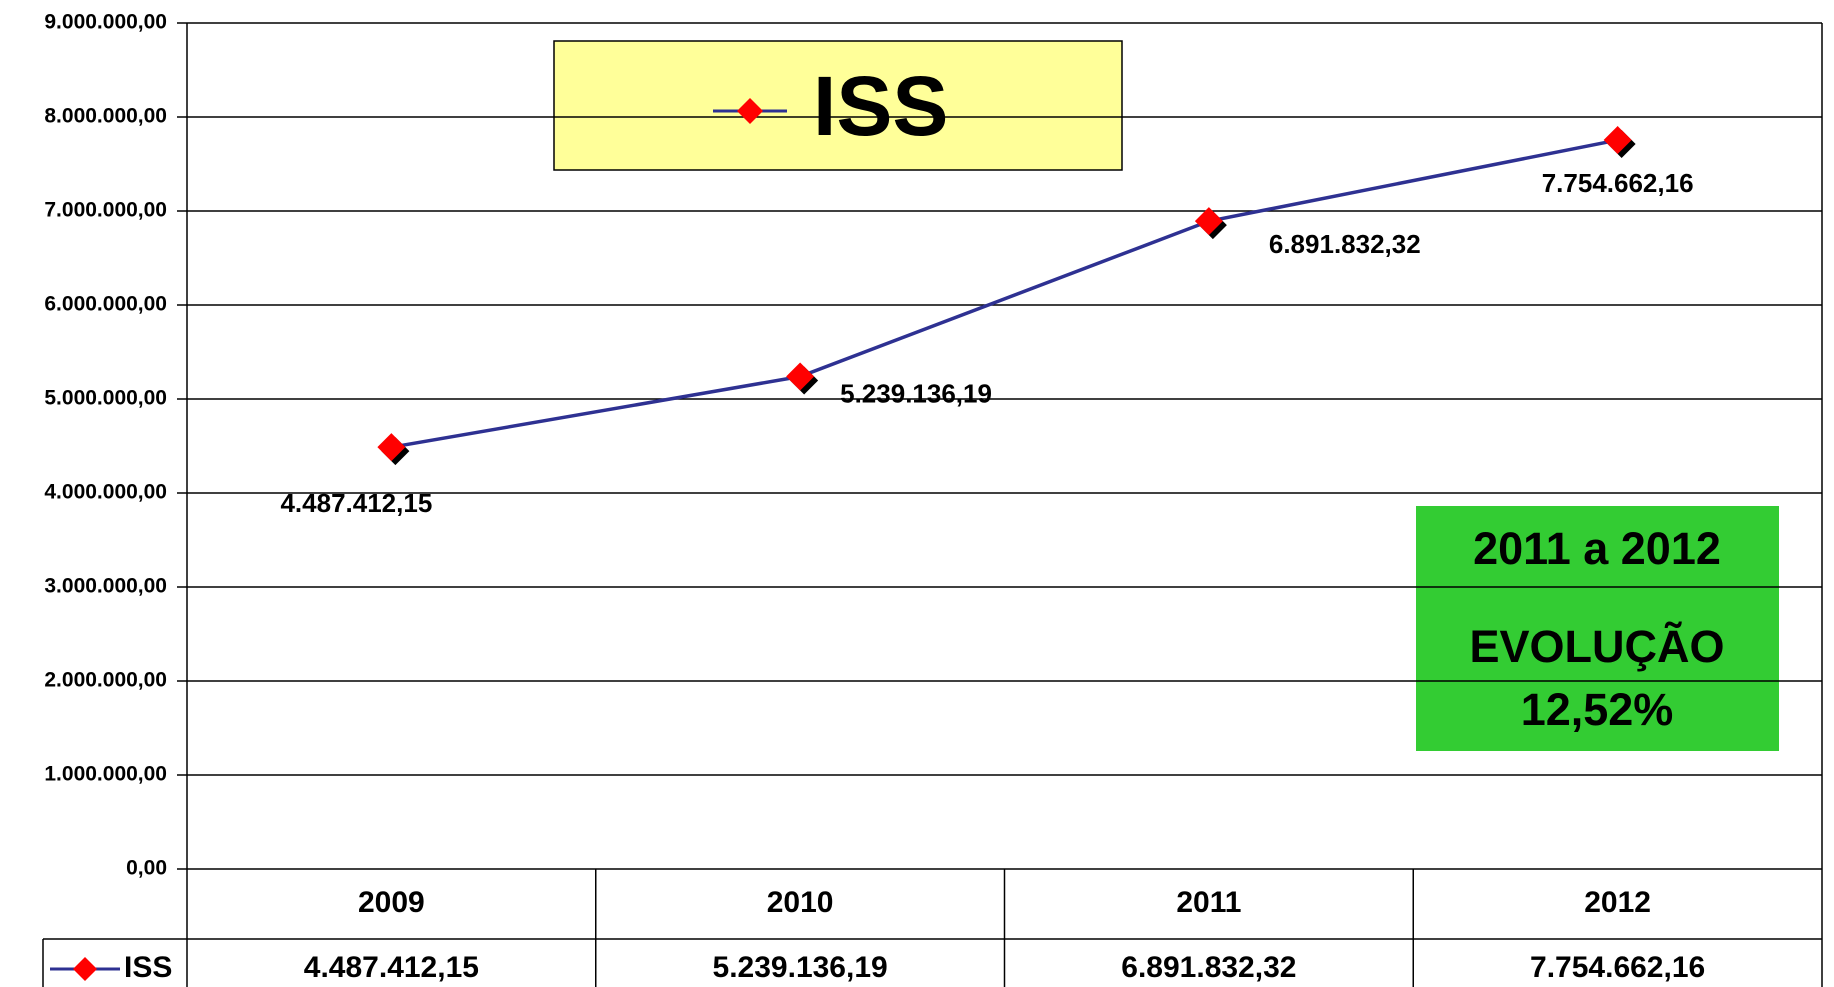 The width and height of the screenshot is (1834, 987). What do you see at coordinates (356, 503) in the screenshot?
I see `data-label: 4.487.412,15` at bounding box center [356, 503].